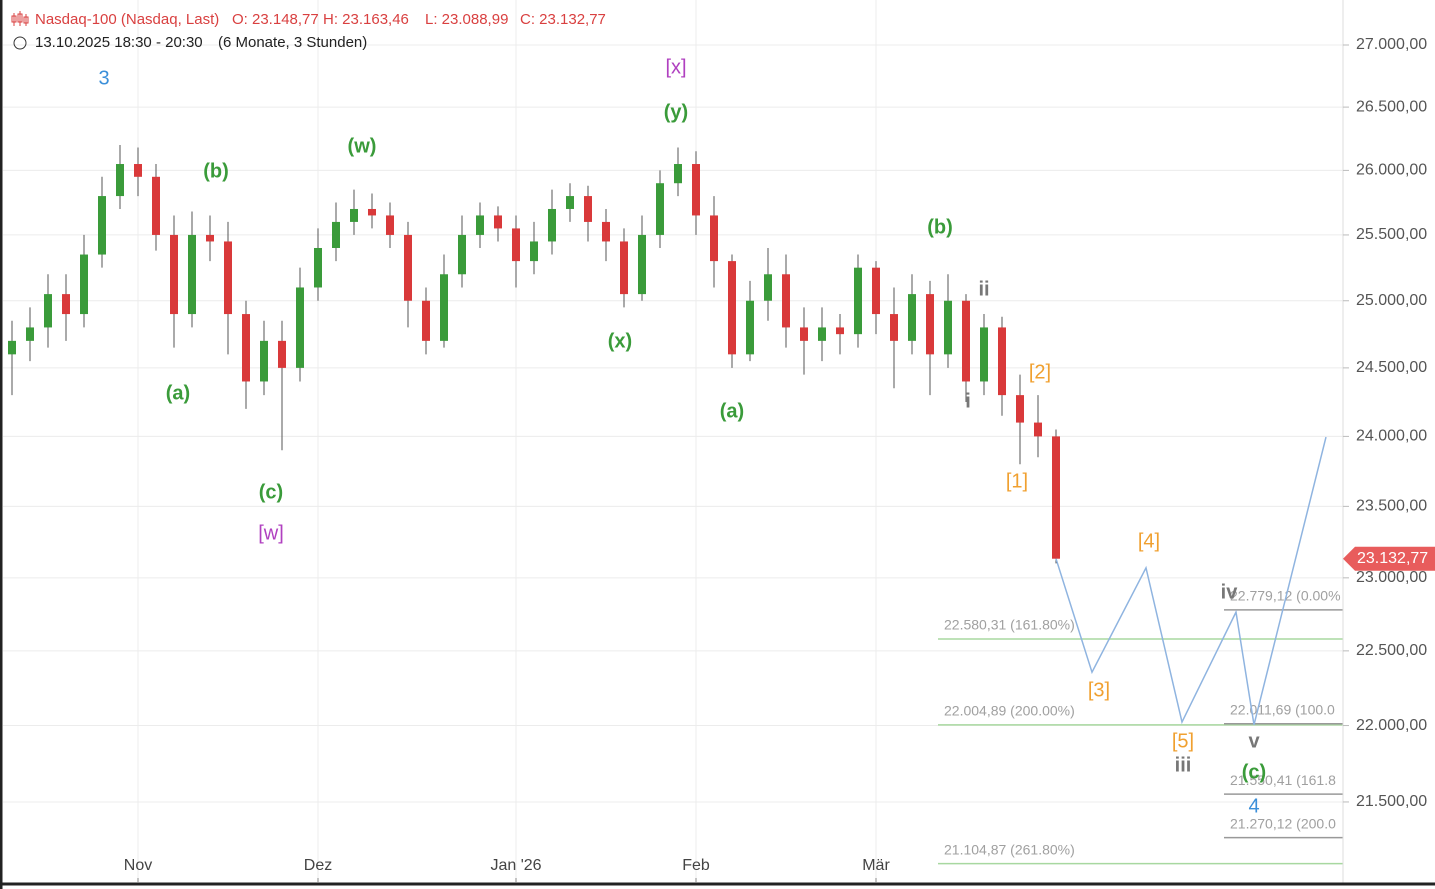 The image size is (1435, 889). I want to click on y-tick-label: 24.000,00, so click(1391, 436).